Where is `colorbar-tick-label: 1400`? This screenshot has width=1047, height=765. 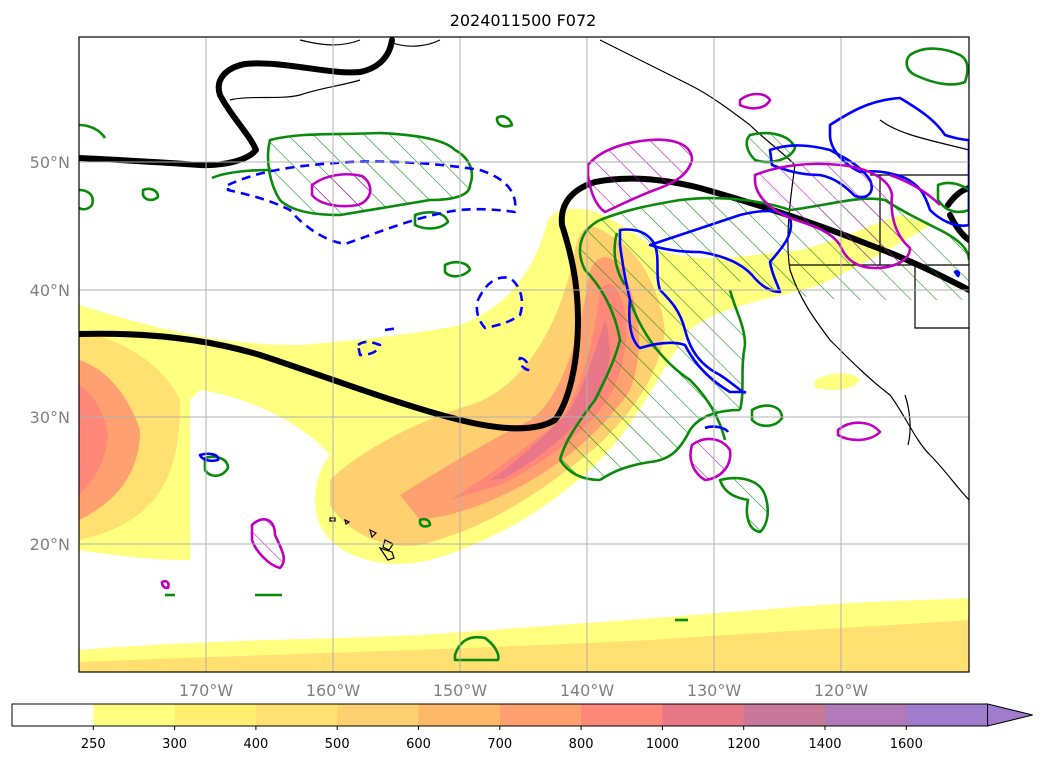
colorbar-tick-label: 1400 is located at coordinates (824, 744).